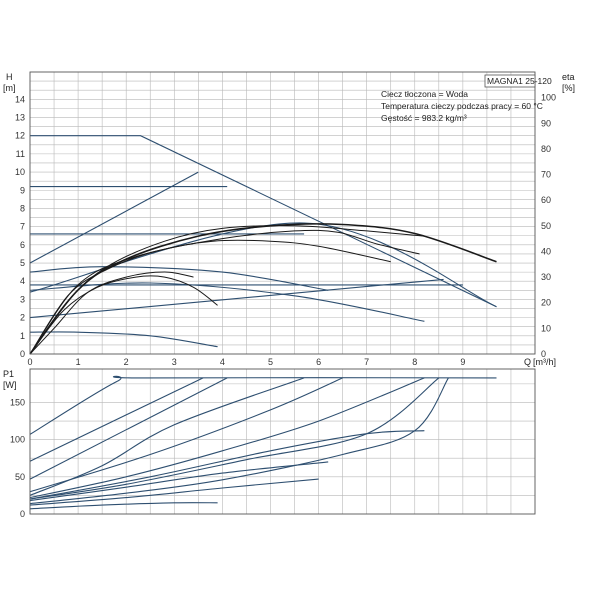 The image size is (590, 590). I want to click on power-tick-label: 50, so click(20, 477).